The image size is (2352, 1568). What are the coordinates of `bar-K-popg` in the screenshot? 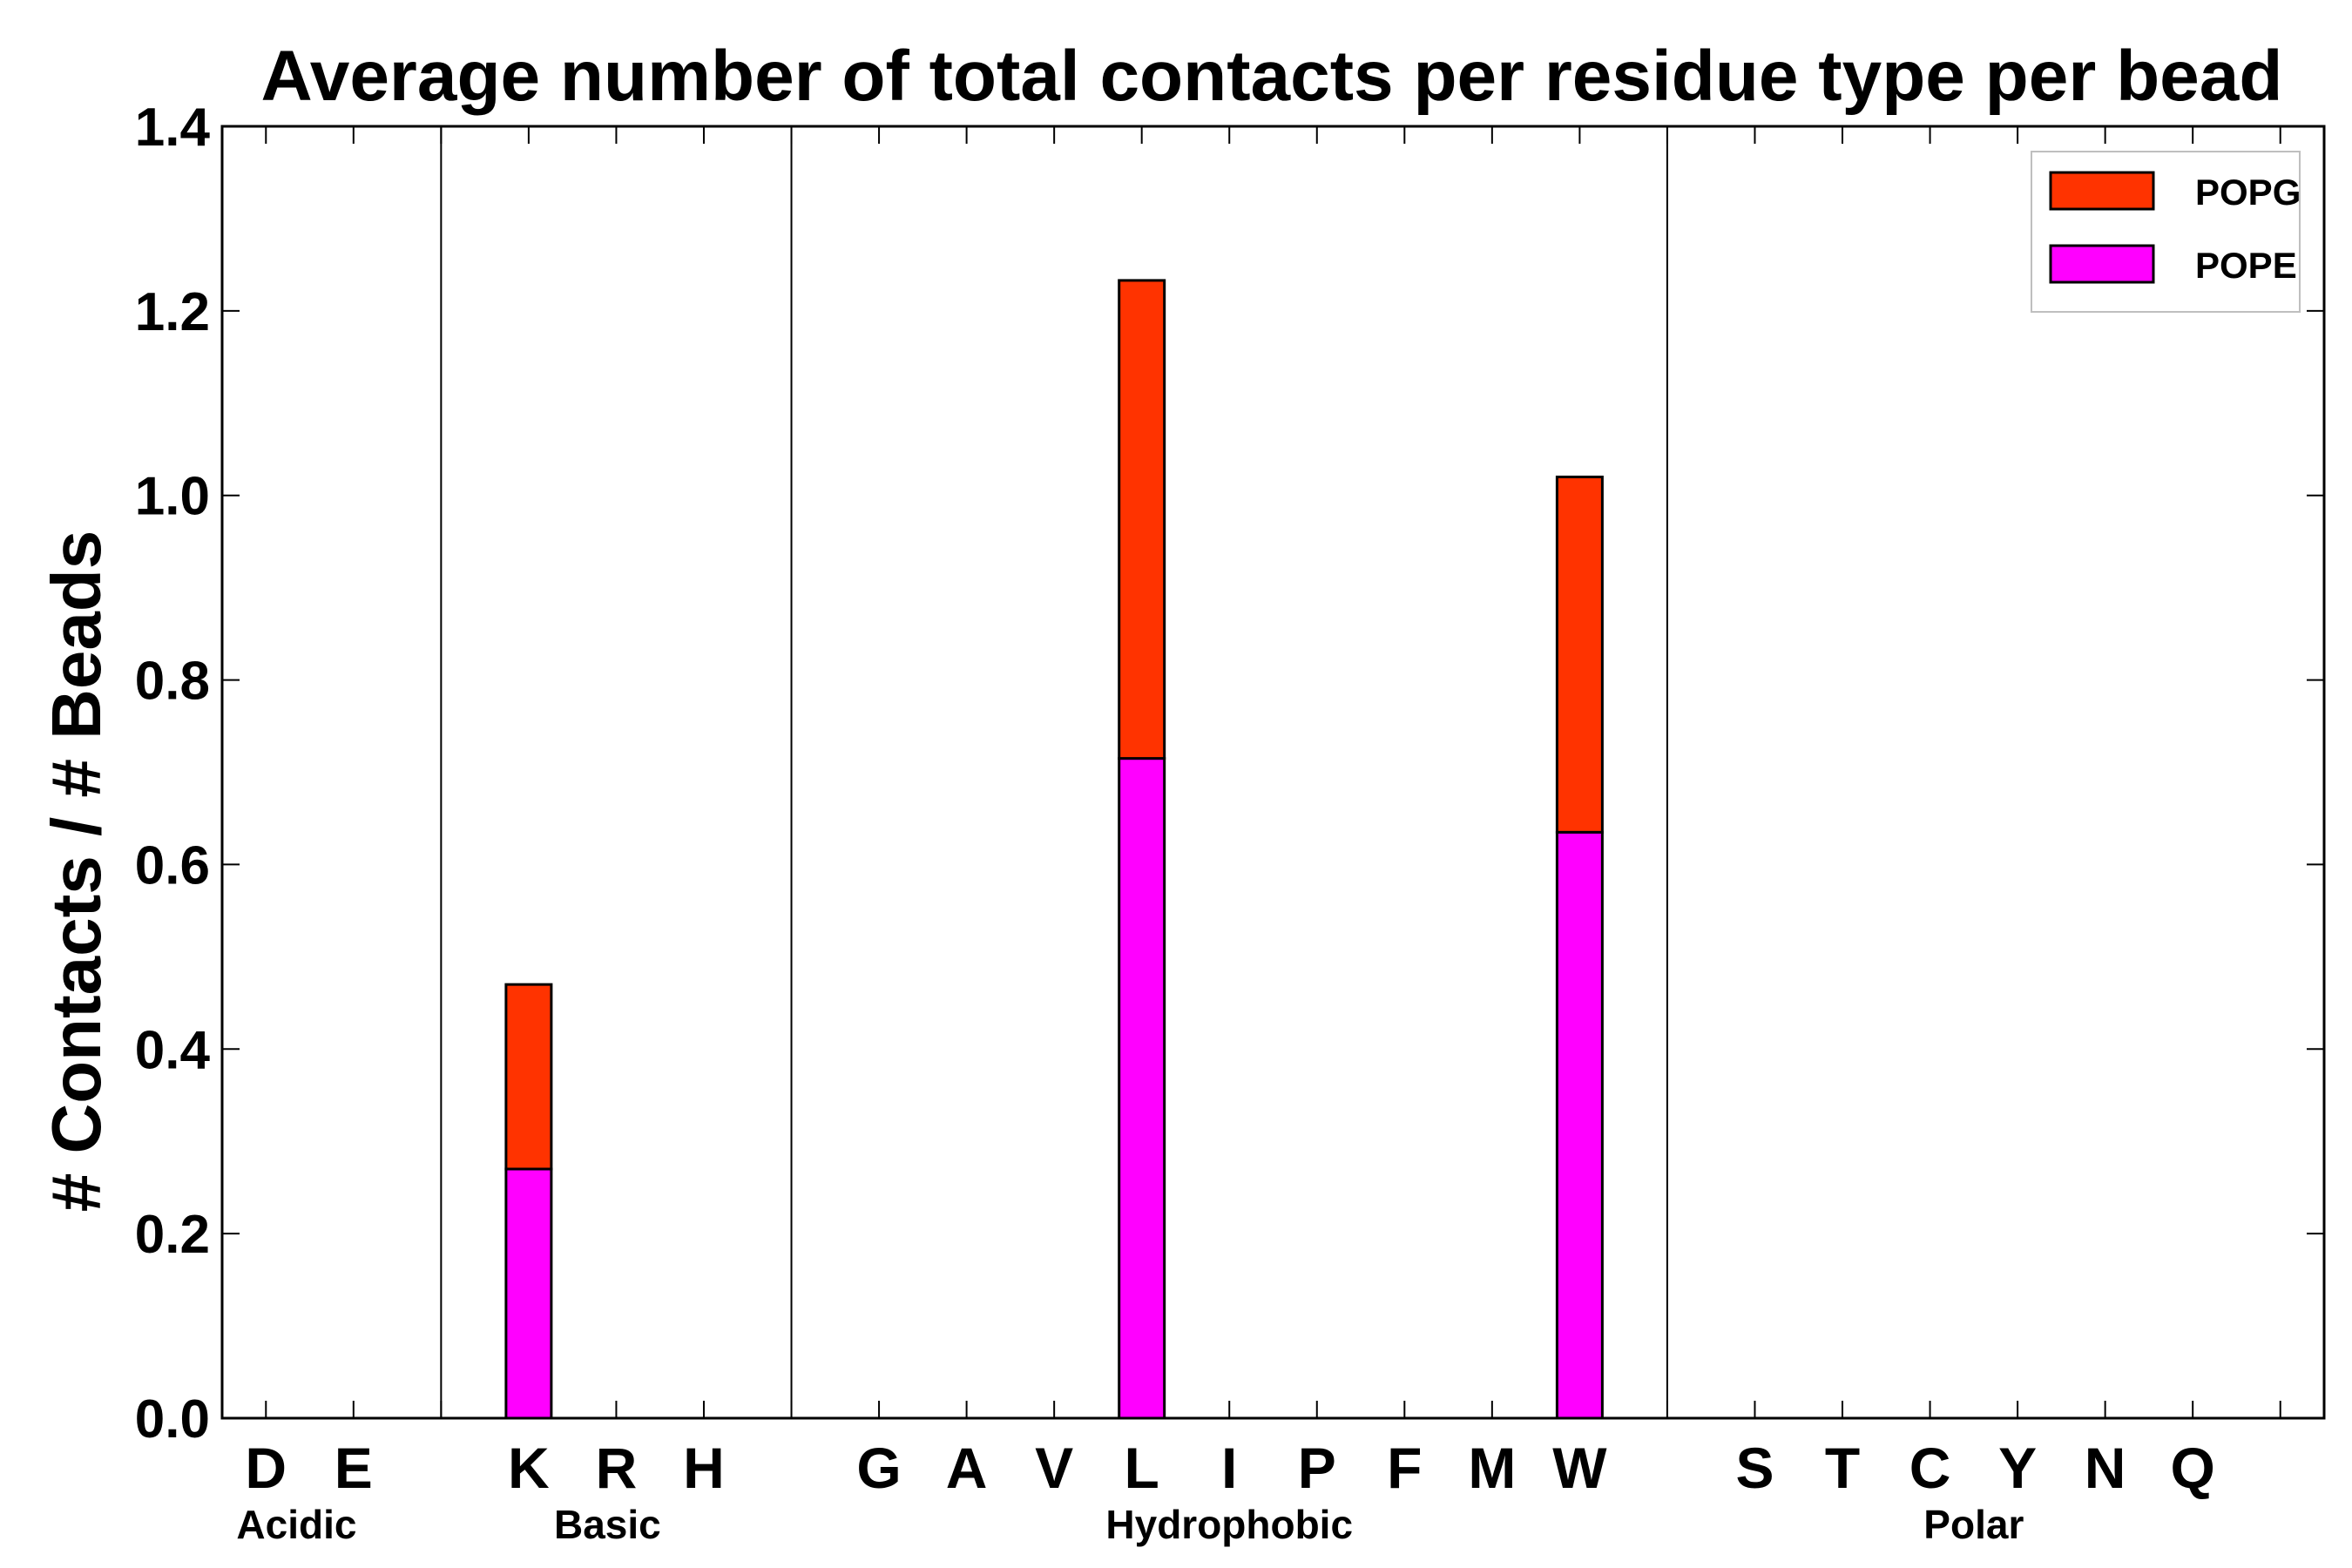 It's located at (528, 1077).